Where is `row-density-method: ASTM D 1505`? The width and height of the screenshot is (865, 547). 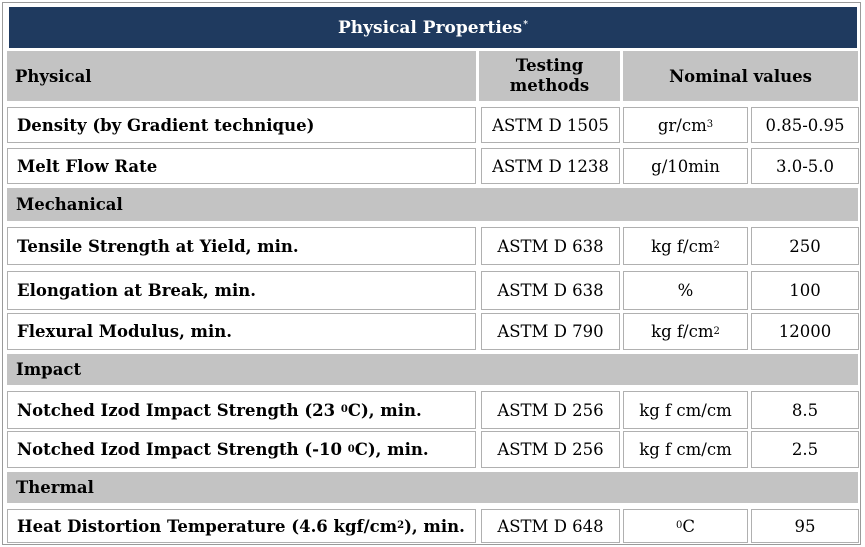
row-density-method: ASTM D 1505 is located at coordinates (550, 125).